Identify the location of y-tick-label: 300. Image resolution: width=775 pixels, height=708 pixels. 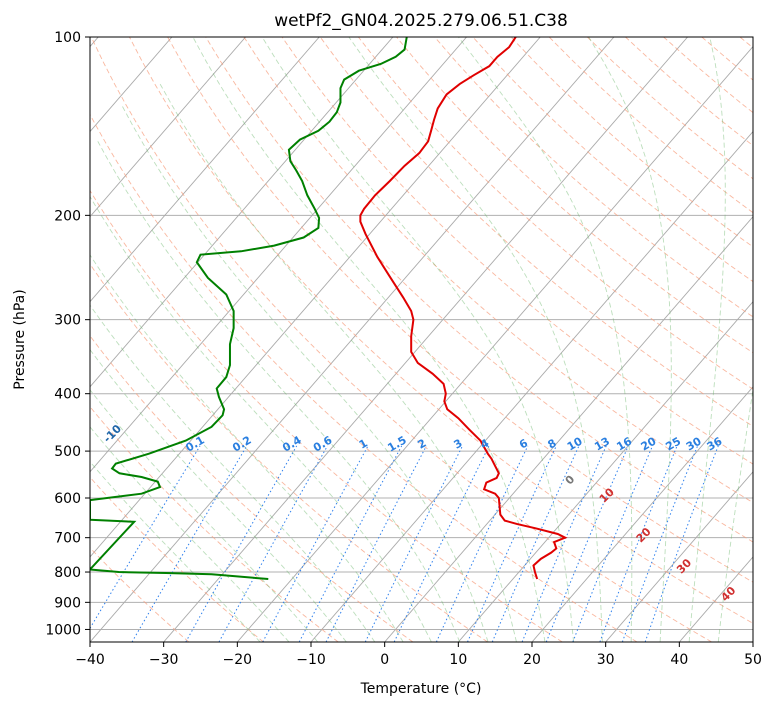
(67, 321).